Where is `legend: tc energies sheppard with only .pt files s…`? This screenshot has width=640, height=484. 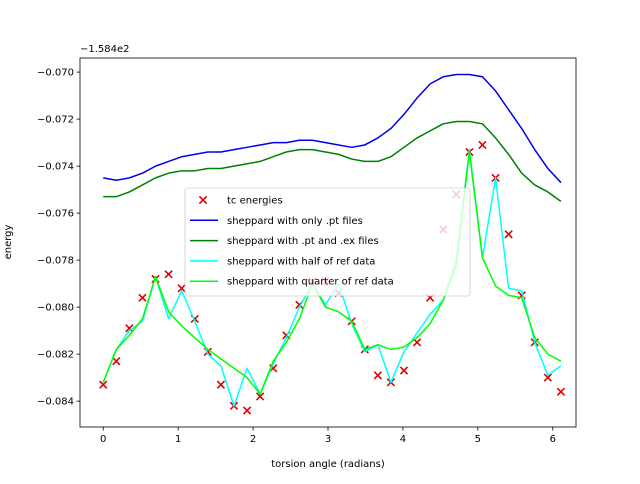
legend: tc energies sheppard with only .pt files s… is located at coordinates (327, 242).